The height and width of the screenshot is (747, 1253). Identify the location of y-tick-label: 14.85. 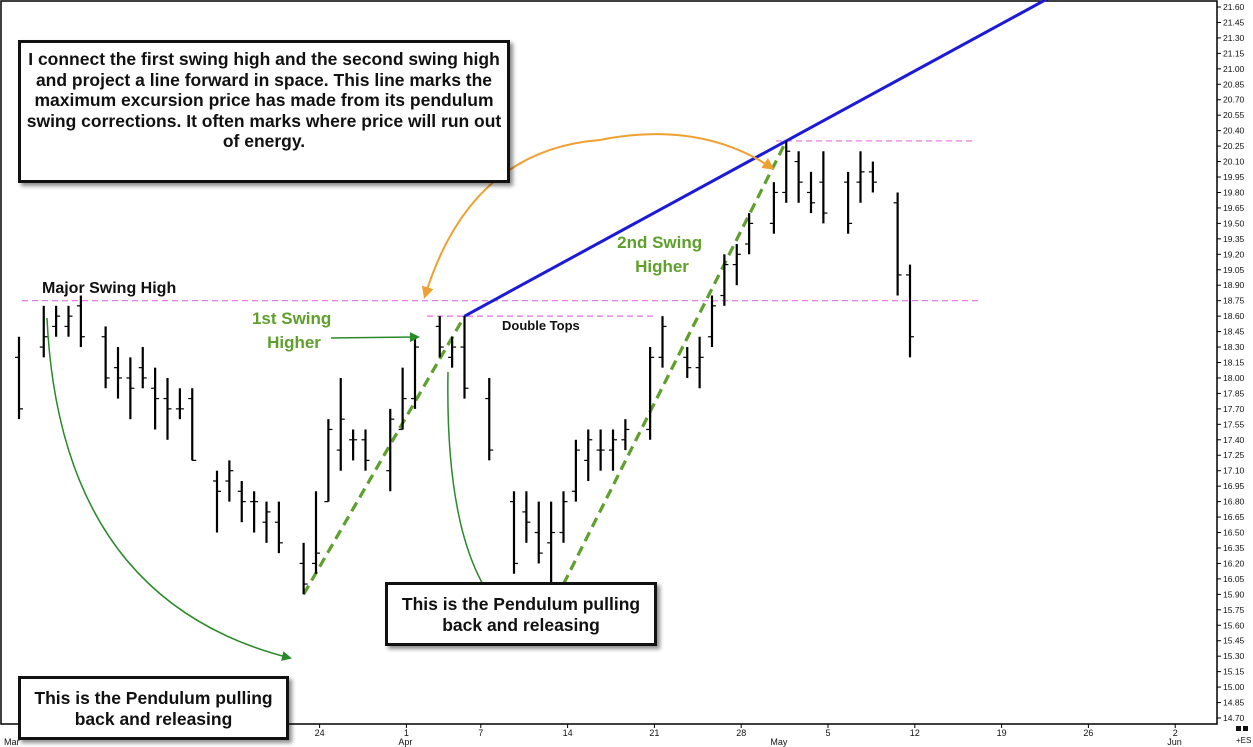
(1234, 703).